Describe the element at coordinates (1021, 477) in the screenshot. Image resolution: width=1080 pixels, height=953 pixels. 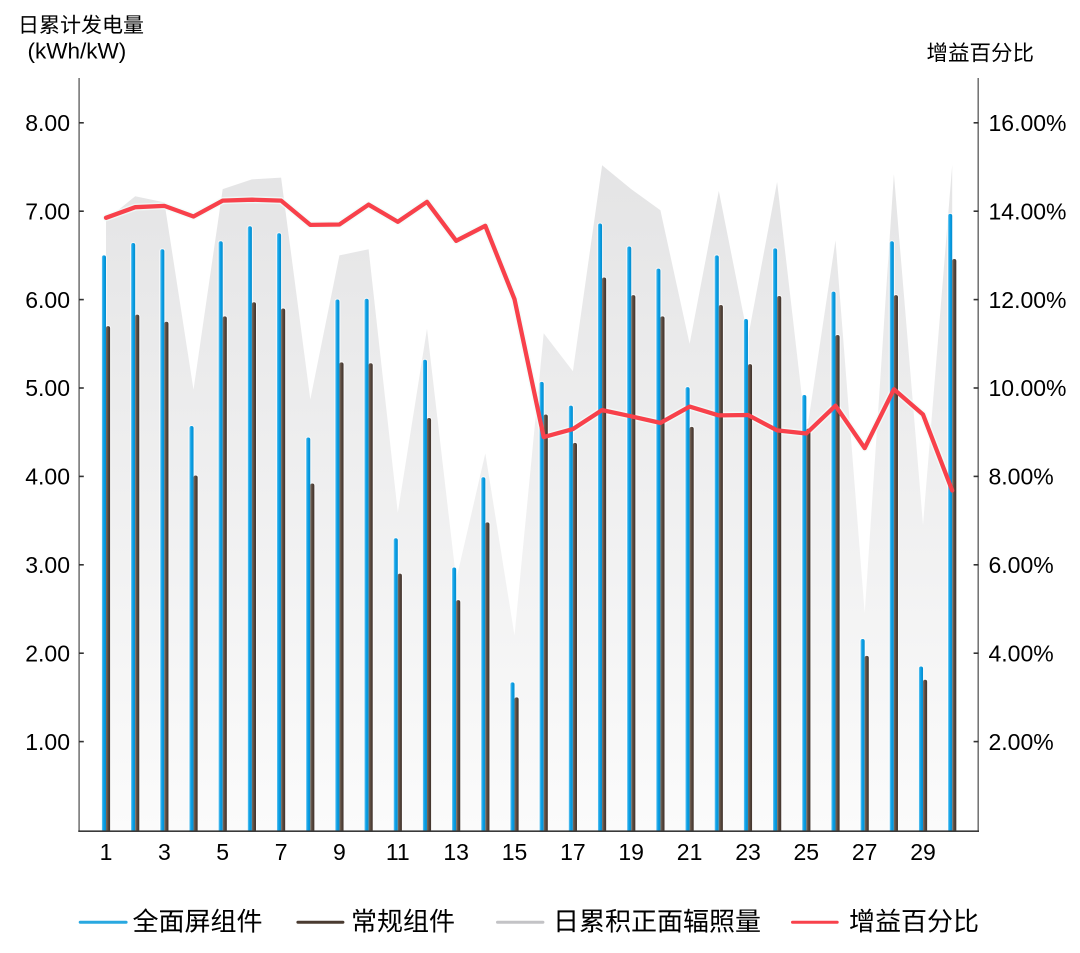
I see `svg-text: 8.00%` at that location.